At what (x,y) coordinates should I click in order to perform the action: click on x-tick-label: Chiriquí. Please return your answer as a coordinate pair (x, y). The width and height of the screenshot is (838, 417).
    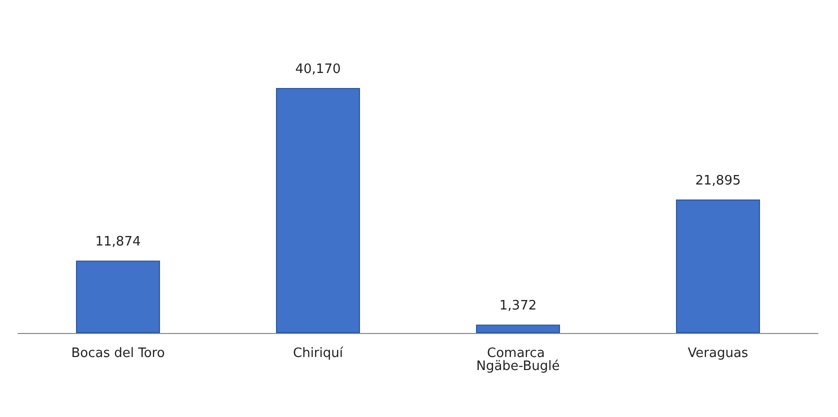
    Looking at the image, I should click on (318, 353).